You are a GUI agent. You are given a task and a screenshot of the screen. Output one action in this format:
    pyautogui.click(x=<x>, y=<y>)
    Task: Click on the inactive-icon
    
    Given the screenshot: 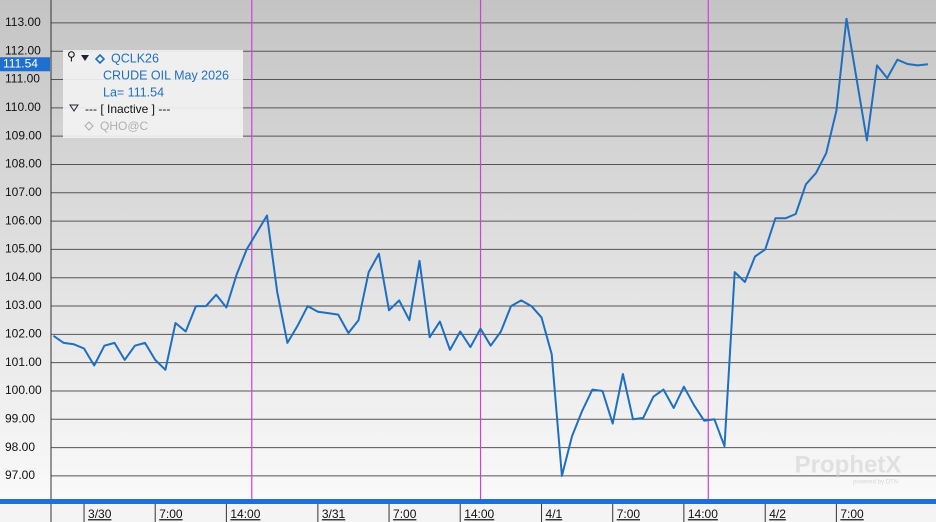 What is the action you would take?
    pyautogui.click(x=89, y=126)
    